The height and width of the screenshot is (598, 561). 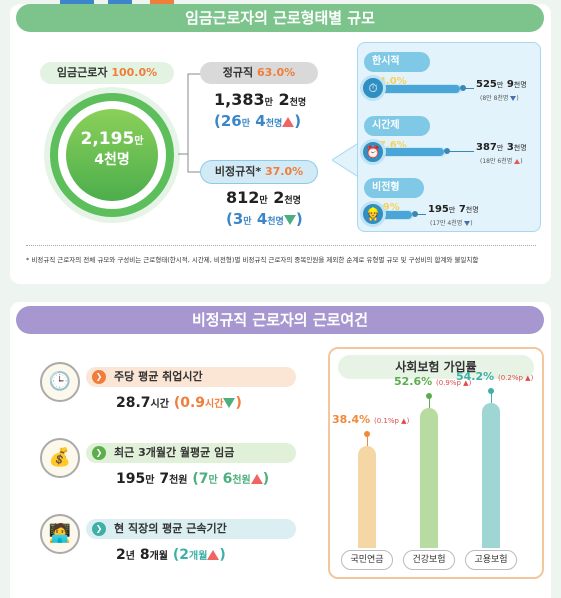 I want to click on total-value-main: 2,195, so click(x=107, y=139).